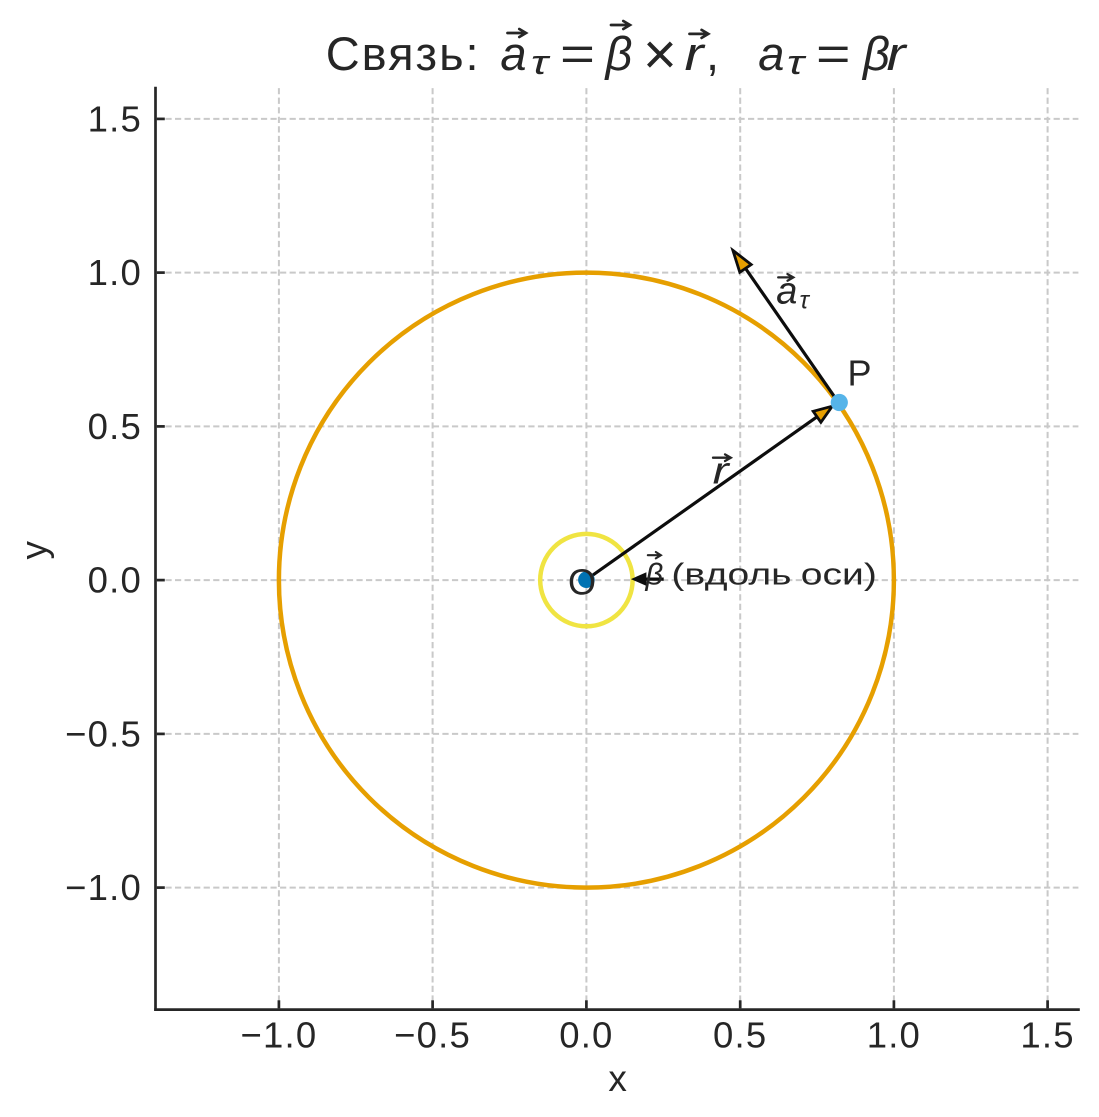  Describe the element at coordinates (839, 574) in the screenshot. I see `svg-text: оси)` at that location.